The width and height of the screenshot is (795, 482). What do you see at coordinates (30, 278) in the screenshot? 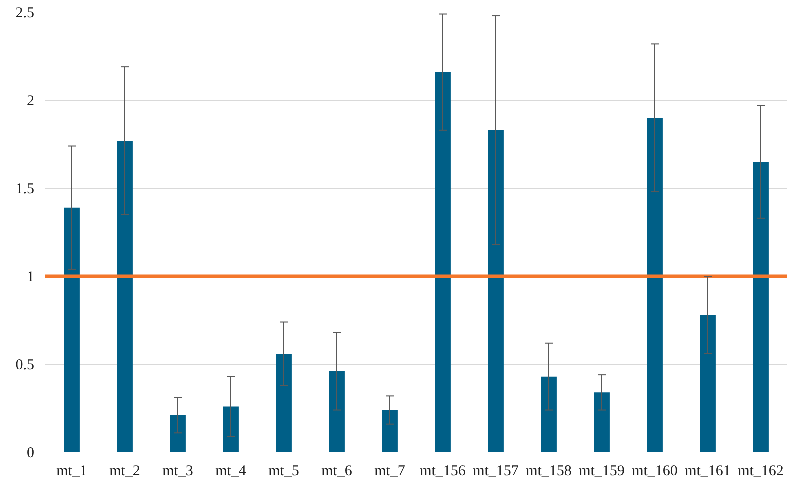
I see `y-tick-label: 1` at bounding box center [30, 278].